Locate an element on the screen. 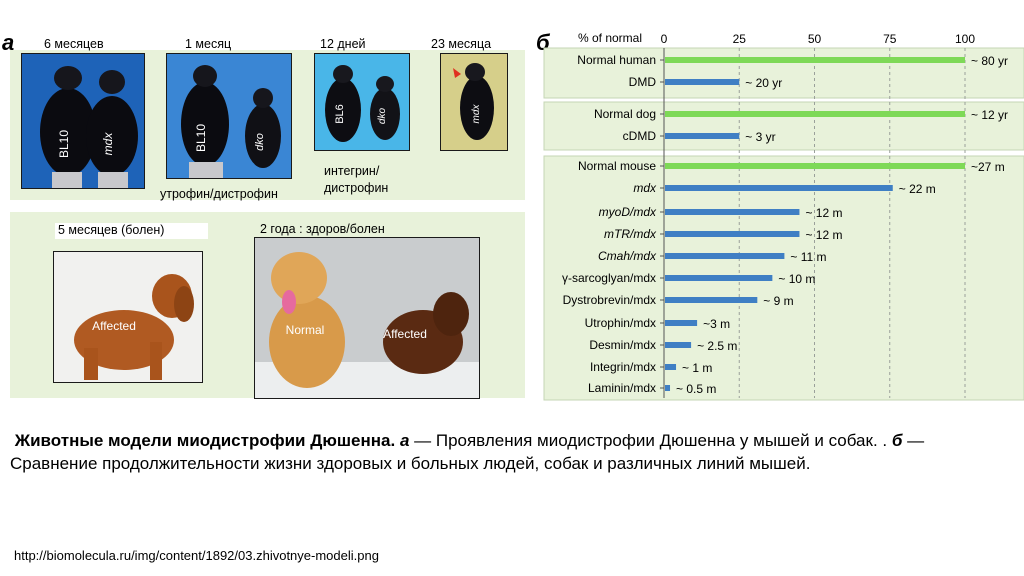  x-tick-label-0: 0 is located at coordinates (664, 39).